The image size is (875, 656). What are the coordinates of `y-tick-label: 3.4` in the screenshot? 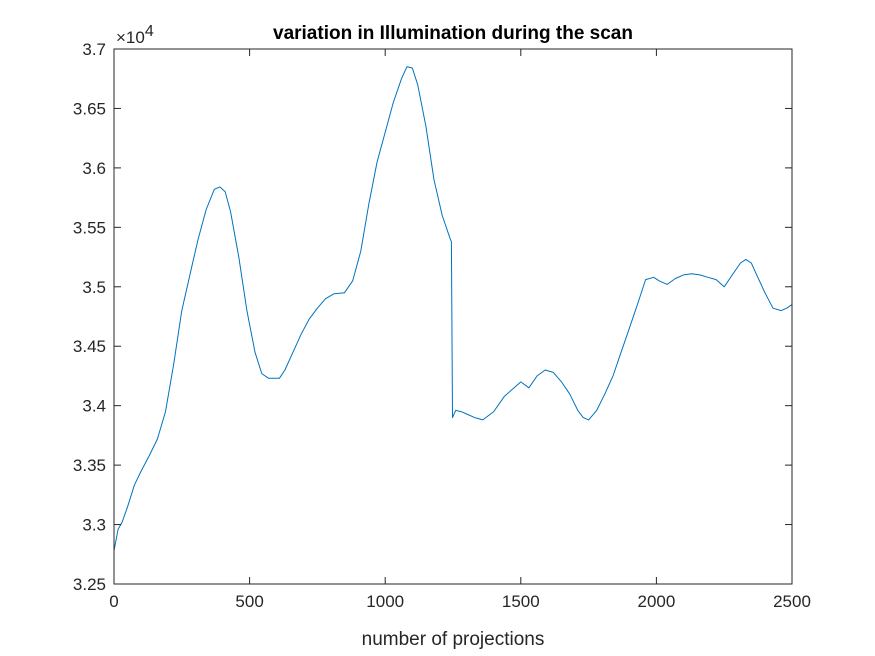 It's located at (94, 406).